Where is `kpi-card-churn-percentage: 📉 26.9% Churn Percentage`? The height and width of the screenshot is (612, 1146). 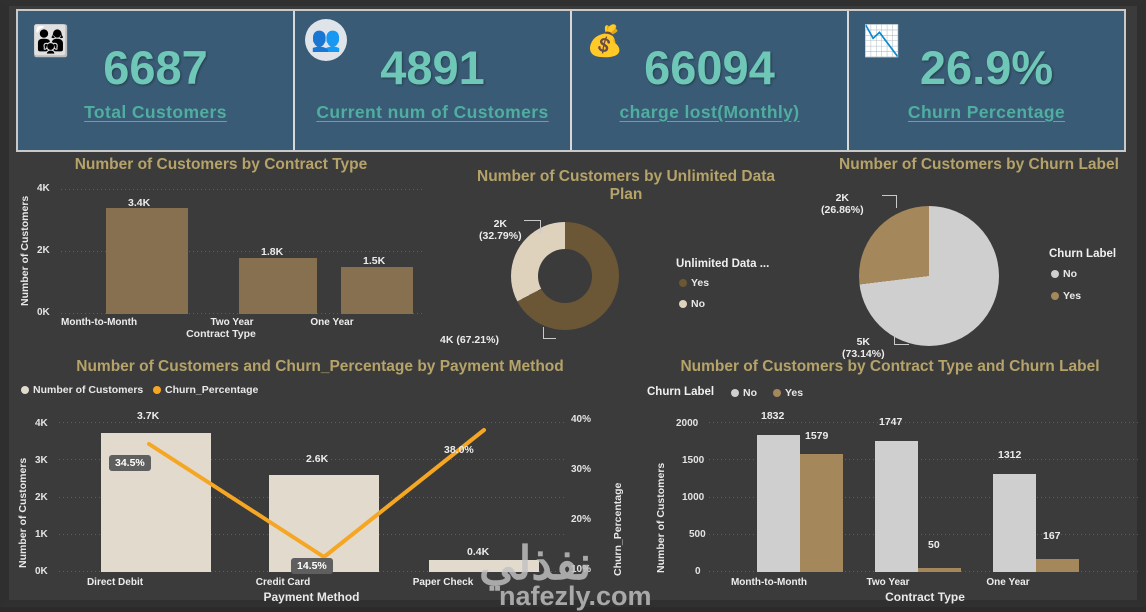 kpi-card-churn-percentage: 📉 26.9% Churn Percentage is located at coordinates (986, 80).